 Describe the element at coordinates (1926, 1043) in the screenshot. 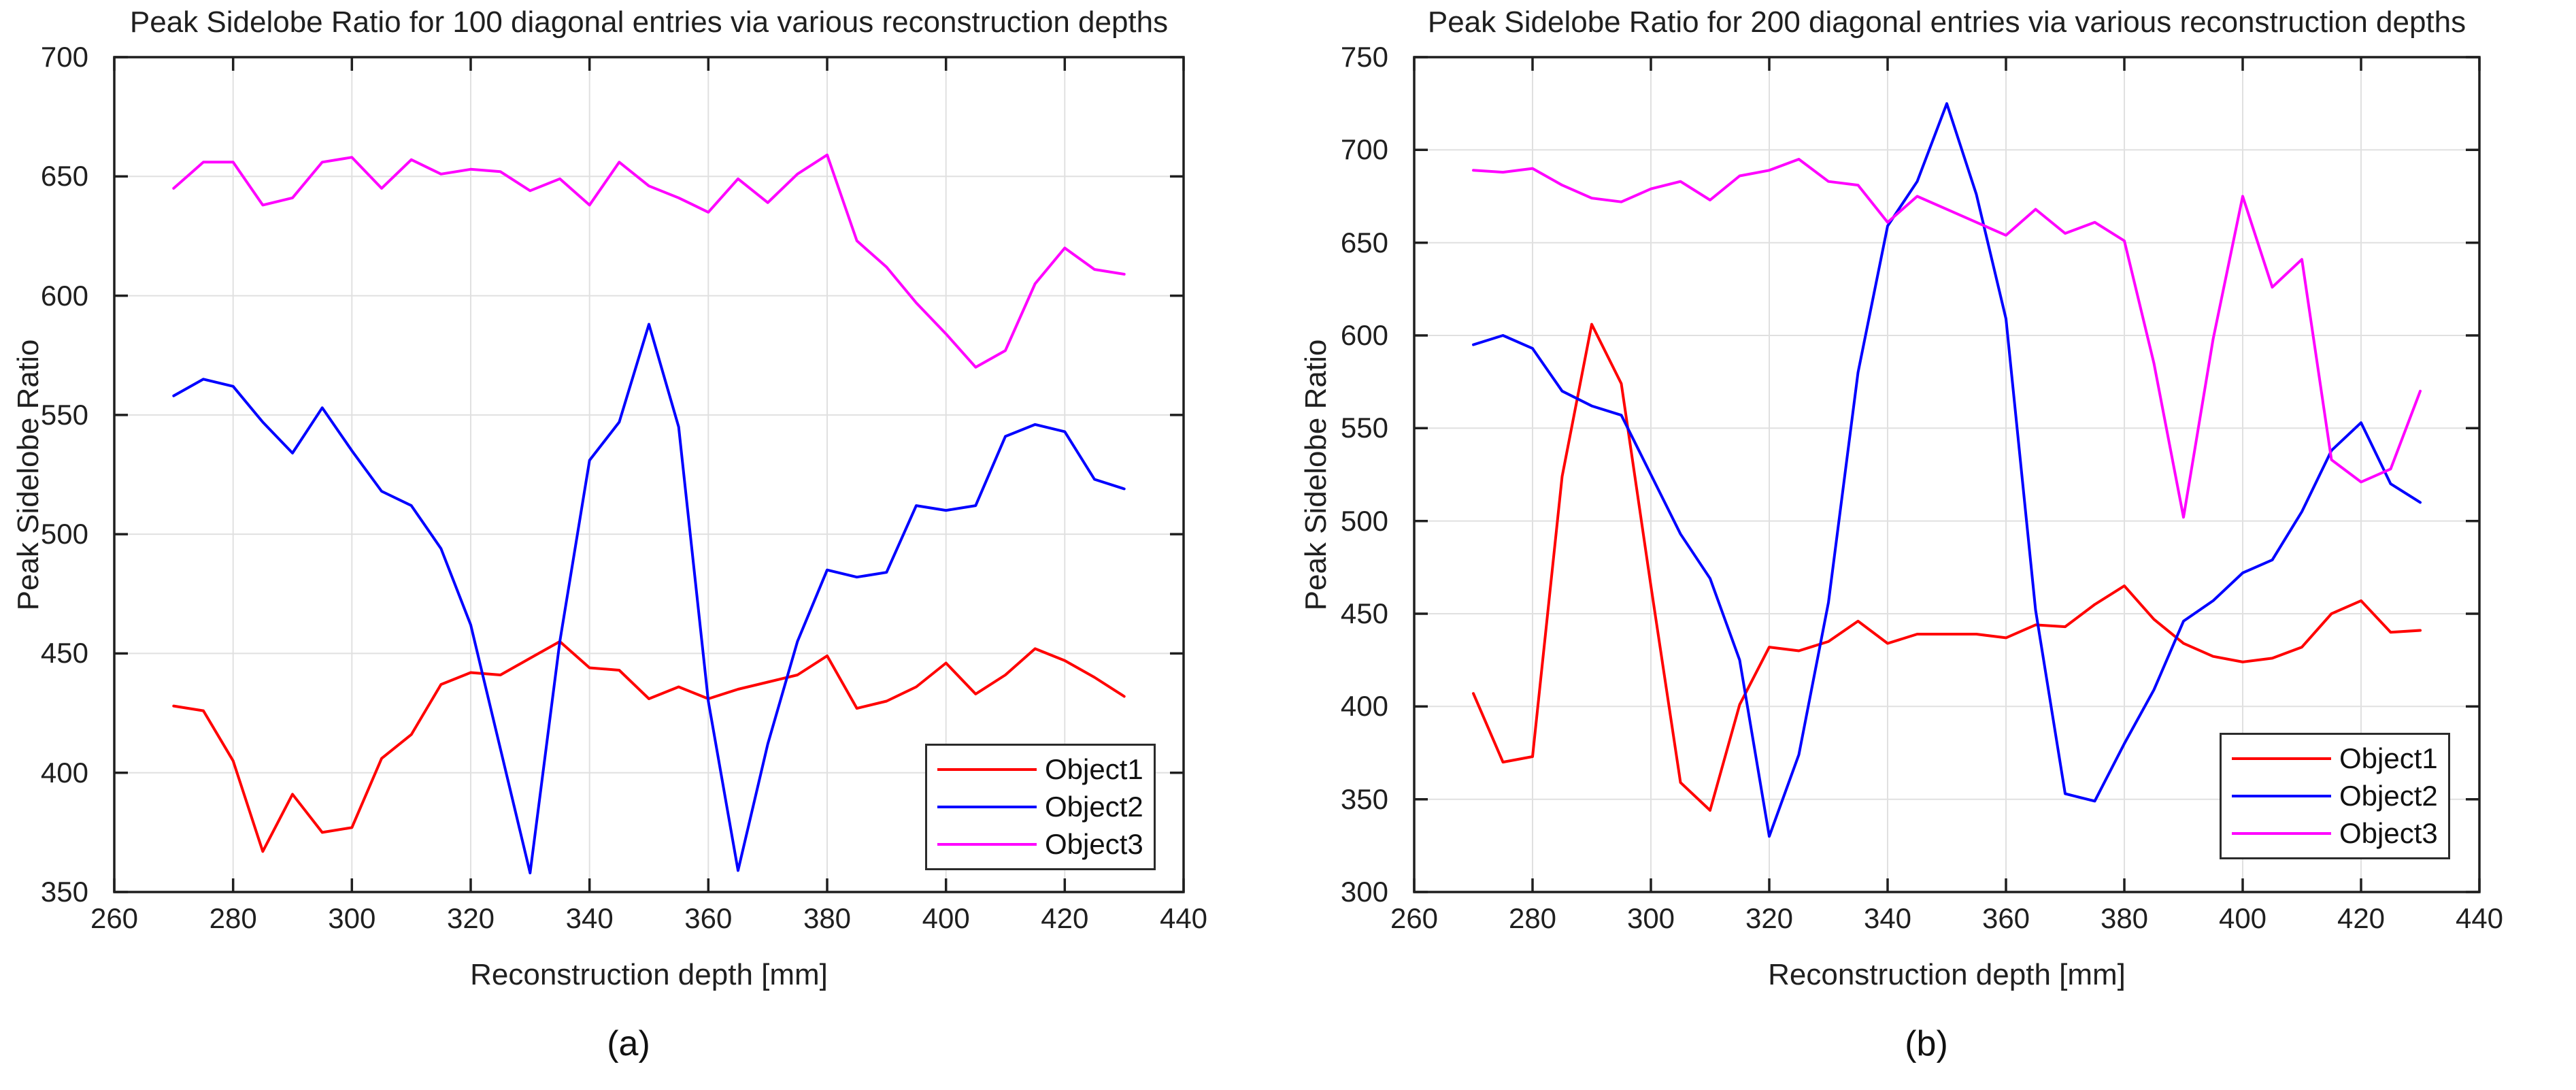

I see `caption-b: (b)` at that location.